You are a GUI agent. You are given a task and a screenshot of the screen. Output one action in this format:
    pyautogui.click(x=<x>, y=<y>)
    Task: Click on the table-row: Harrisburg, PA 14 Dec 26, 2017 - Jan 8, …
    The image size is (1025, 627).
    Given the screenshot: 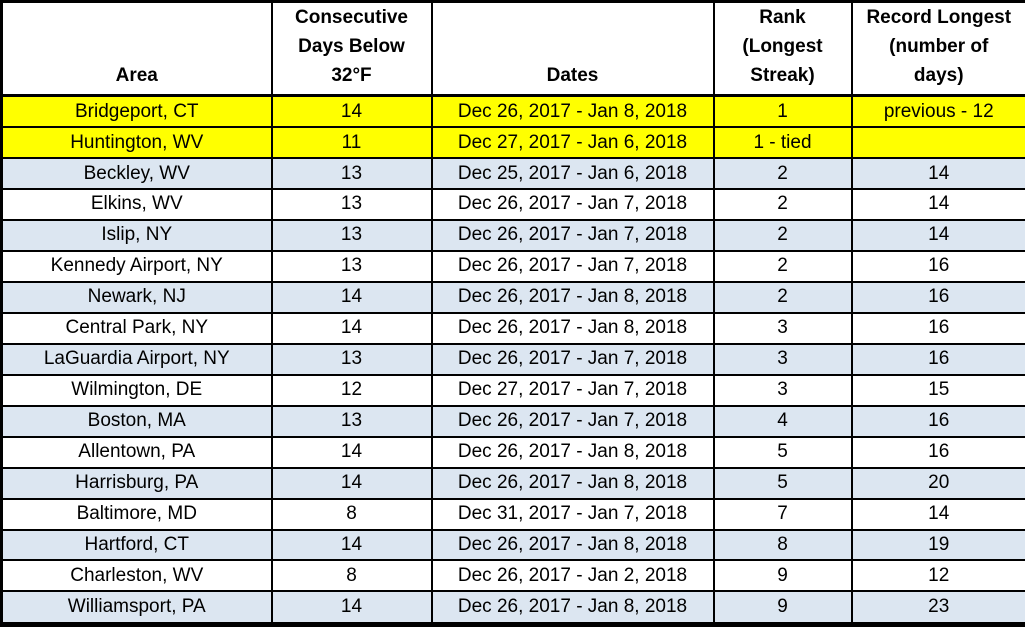 What is the action you would take?
    pyautogui.click(x=512, y=483)
    